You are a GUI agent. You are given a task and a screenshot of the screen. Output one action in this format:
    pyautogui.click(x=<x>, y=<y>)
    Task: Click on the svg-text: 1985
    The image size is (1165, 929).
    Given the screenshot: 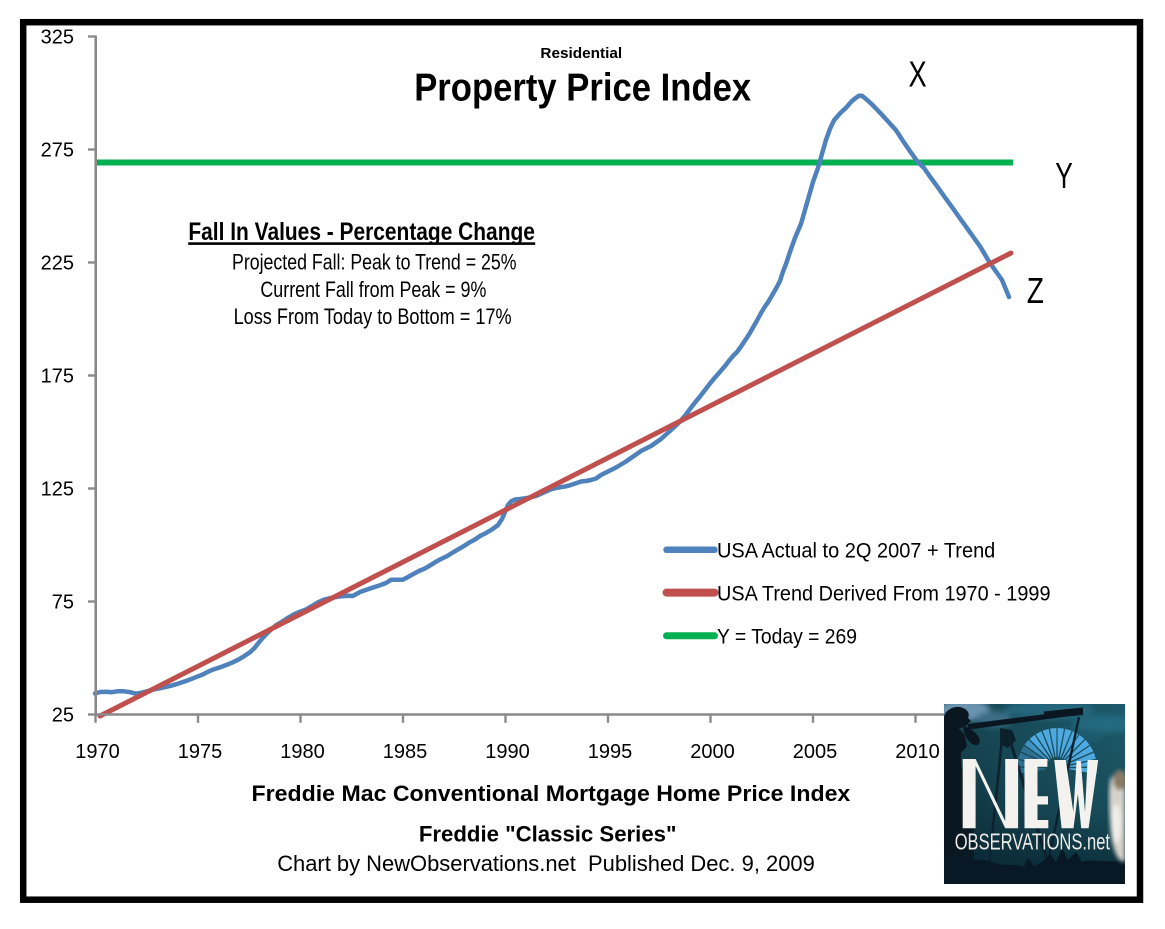 What is the action you would take?
    pyautogui.click(x=405, y=752)
    